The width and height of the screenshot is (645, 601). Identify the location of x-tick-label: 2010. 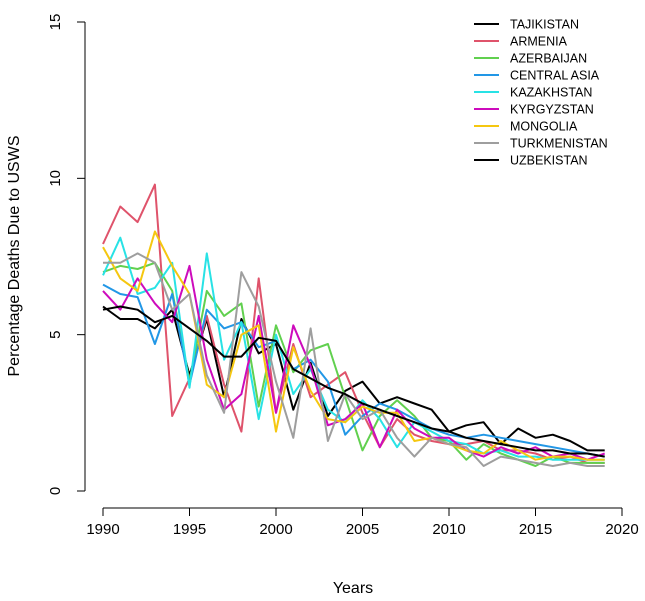
(448, 529).